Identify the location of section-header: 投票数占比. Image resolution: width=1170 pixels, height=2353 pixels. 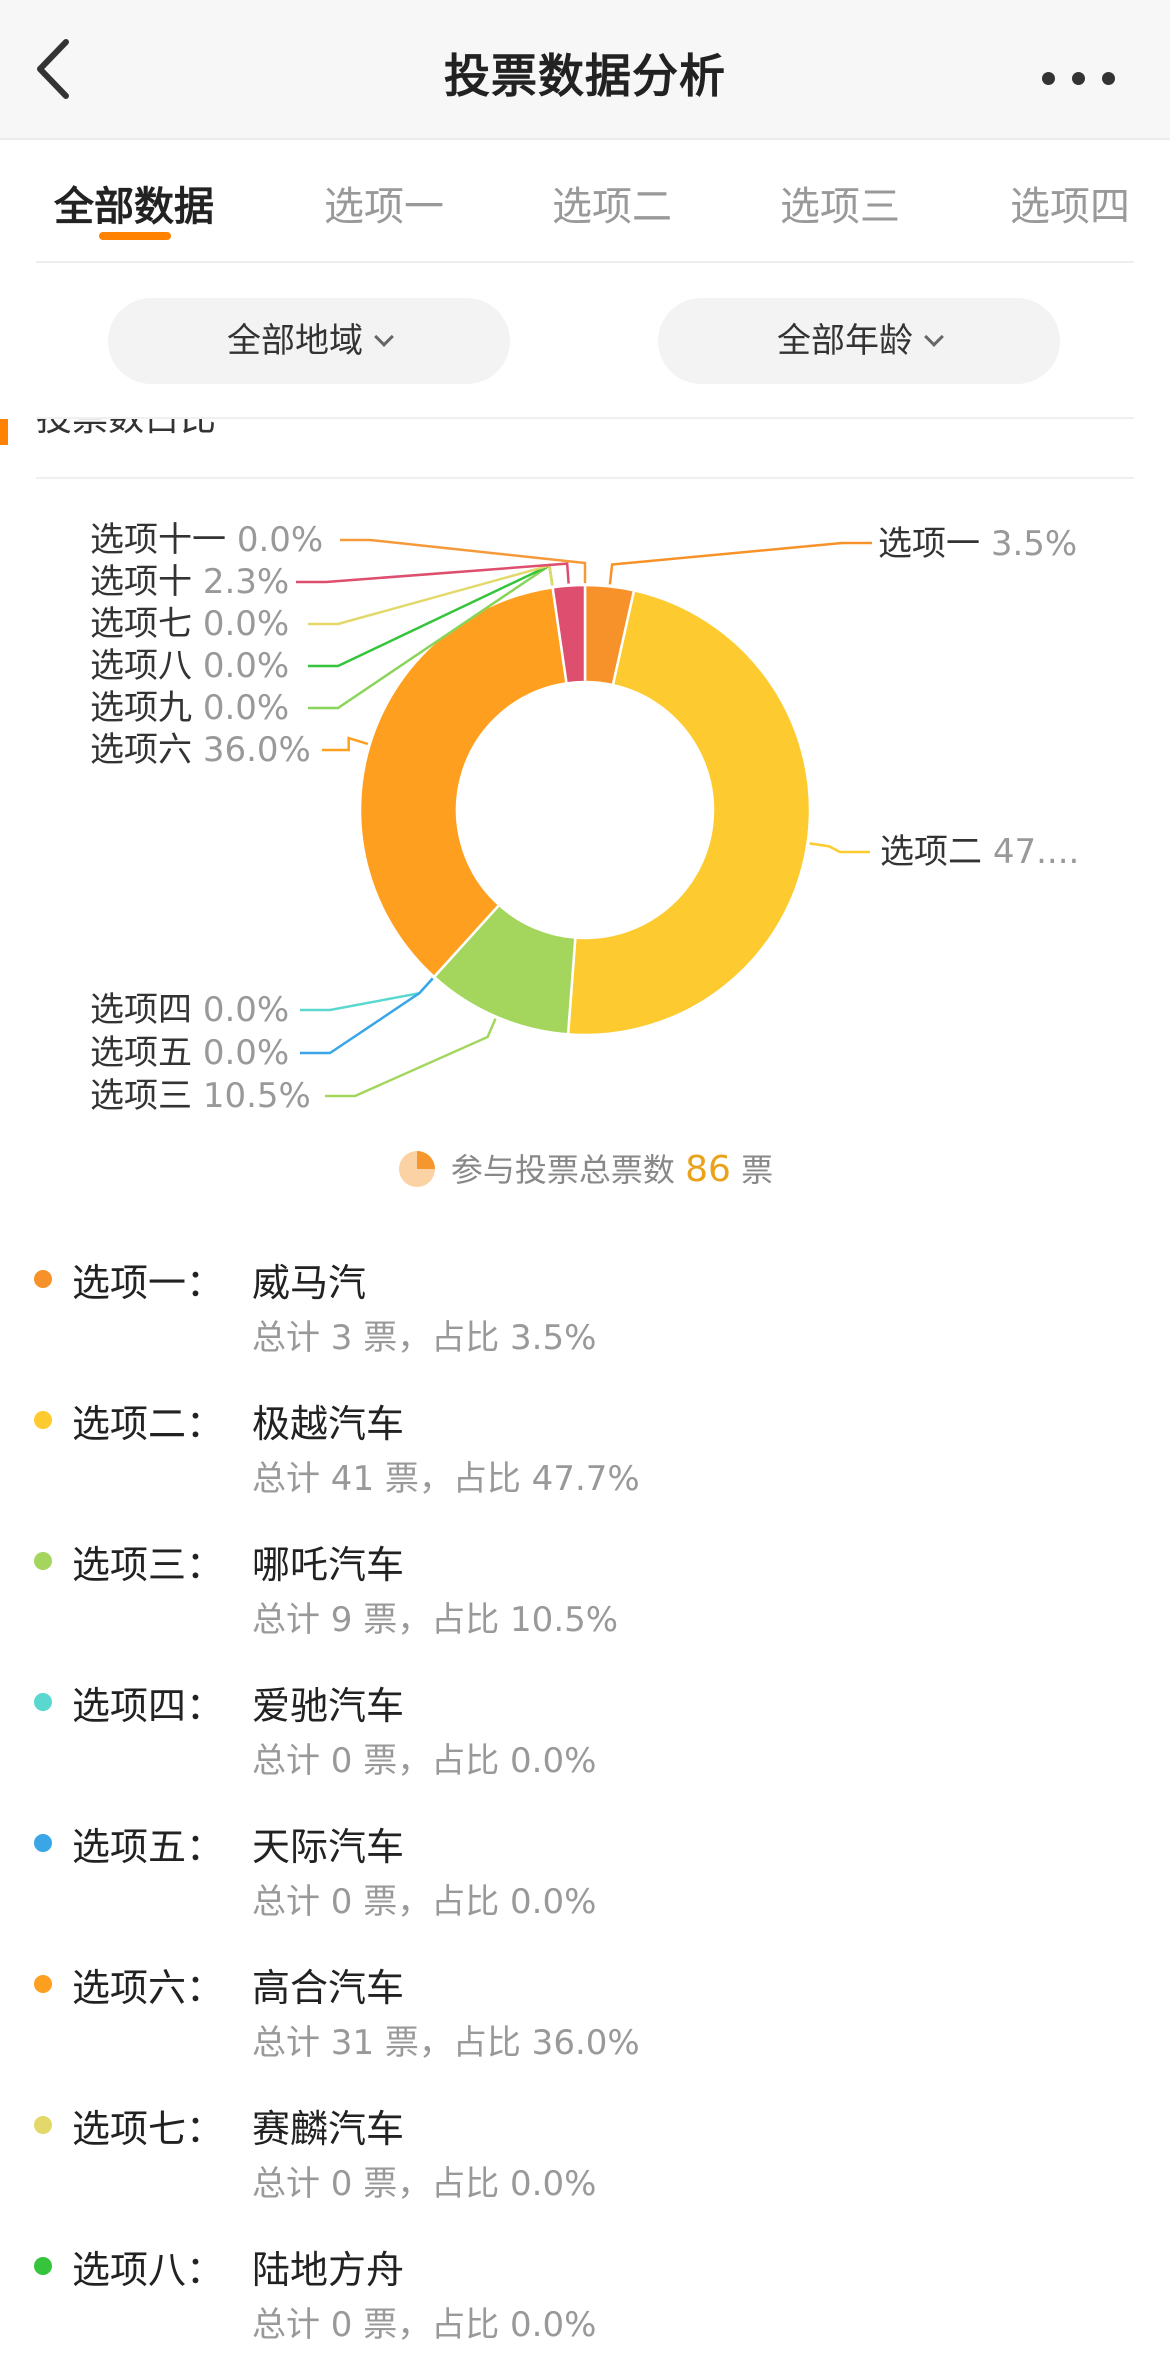
(585, 432).